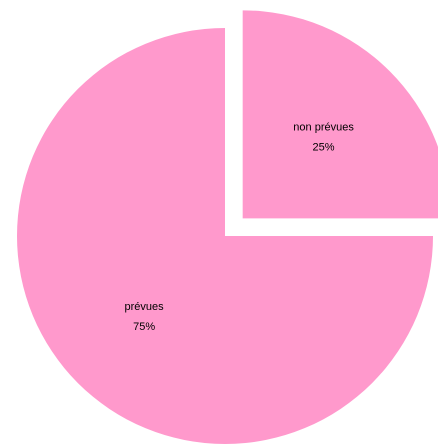 The width and height of the screenshot is (438, 445). What do you see at coordinates (324, 147) in the screenshot?
I see `value-label: 25%` at bounding box center [324, 147].